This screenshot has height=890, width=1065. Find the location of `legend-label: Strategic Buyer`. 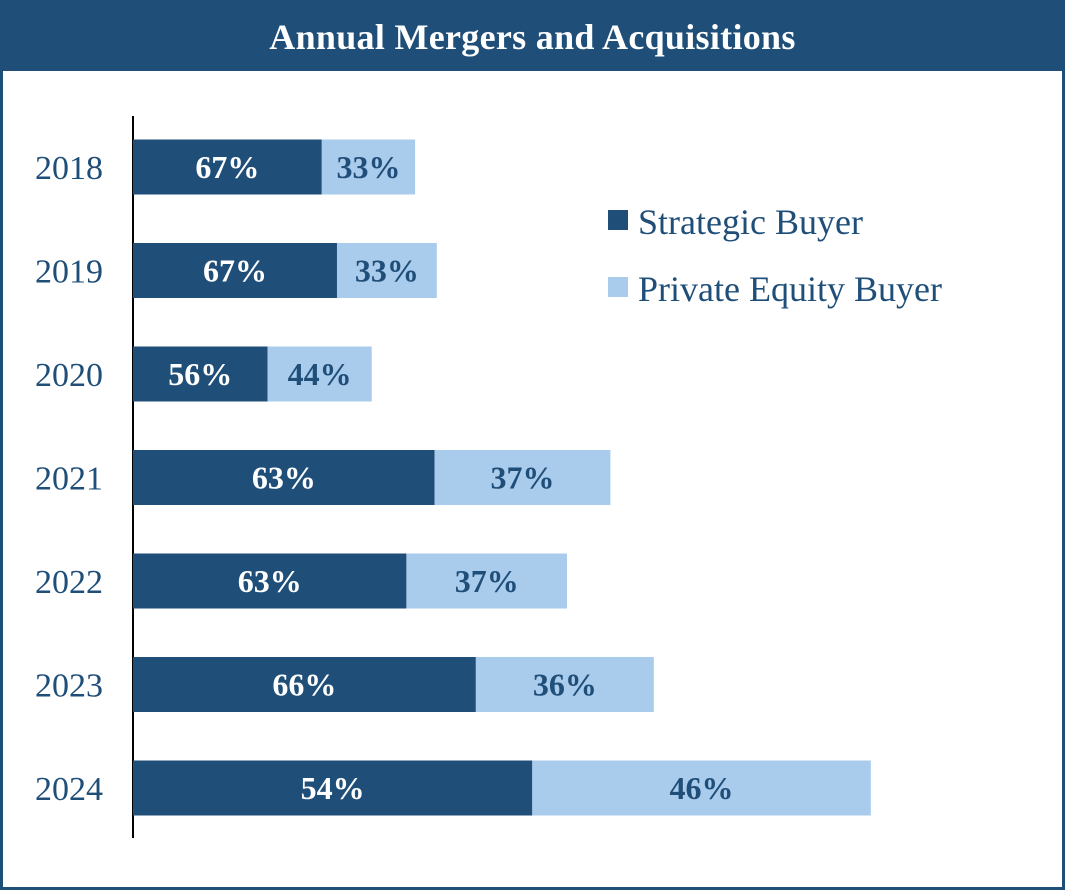

legend-label: Strategic Buyer is located at coordinates (750, 222).